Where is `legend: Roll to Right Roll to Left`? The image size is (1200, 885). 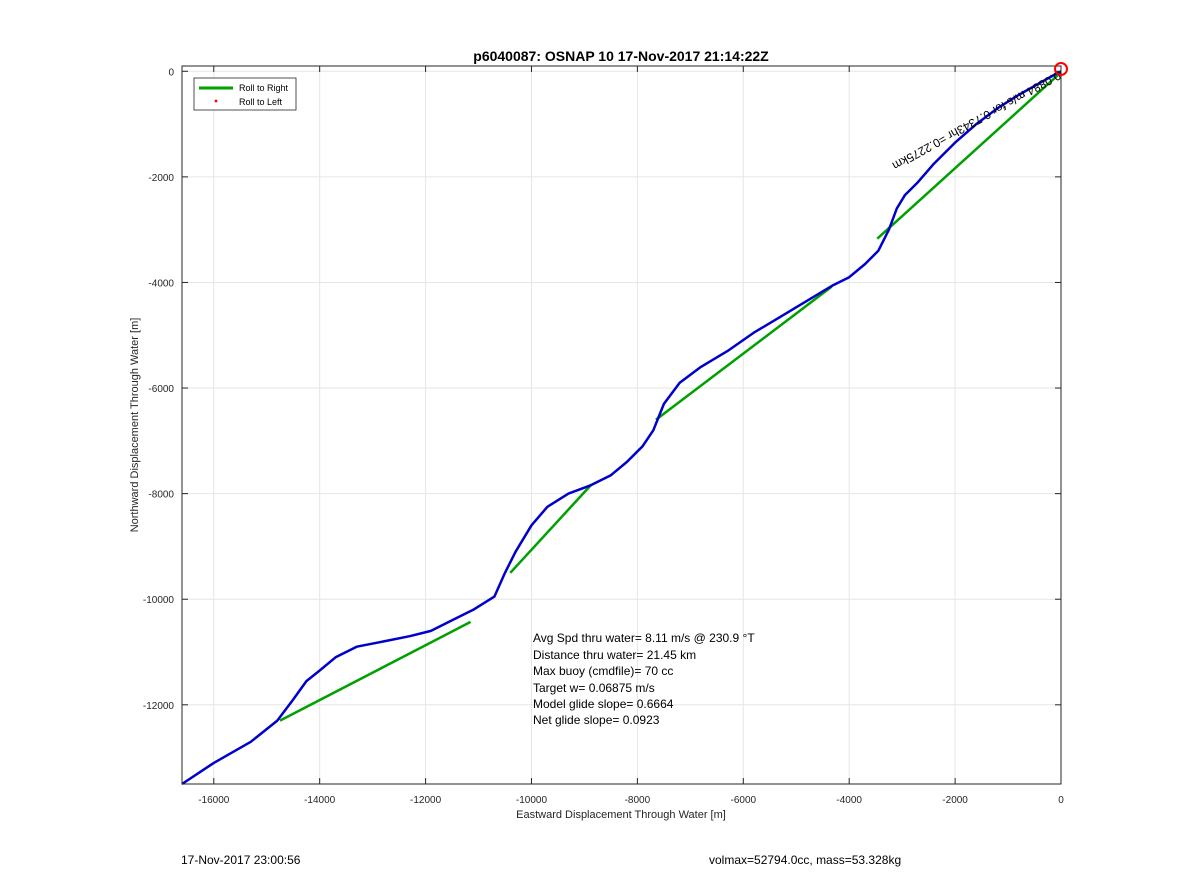 legend: Roll to Right Roll to Left is located at coordinates (245, 94).